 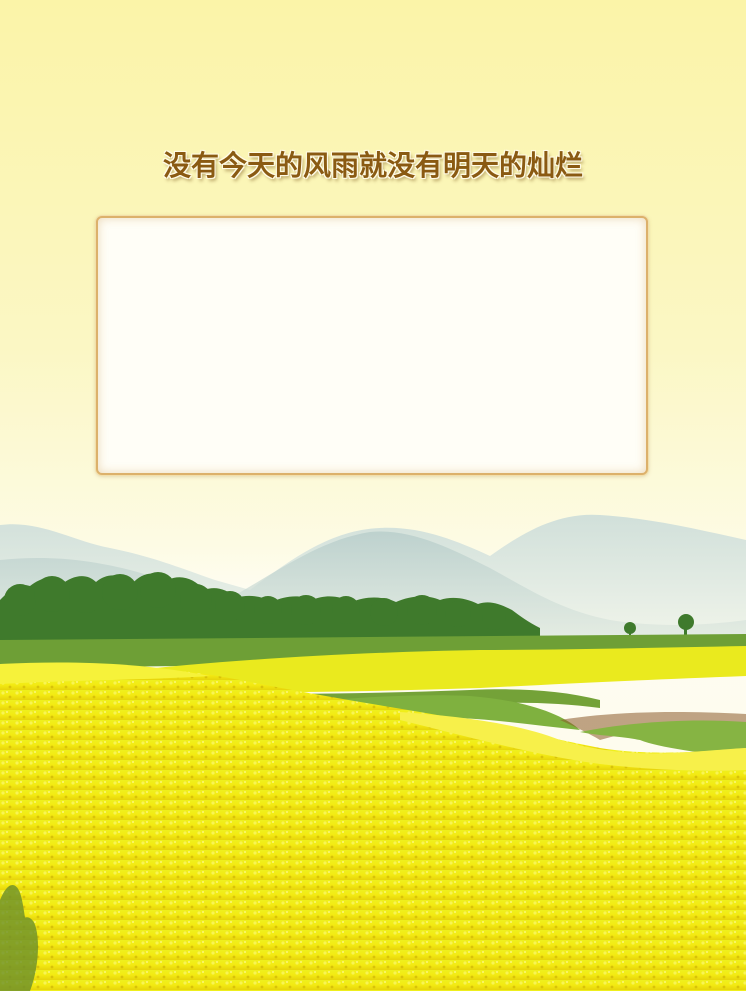 I want to click on headline-slogan: 没有今天的风雨就没有明天的灿烂, so click(x=372, y=165).